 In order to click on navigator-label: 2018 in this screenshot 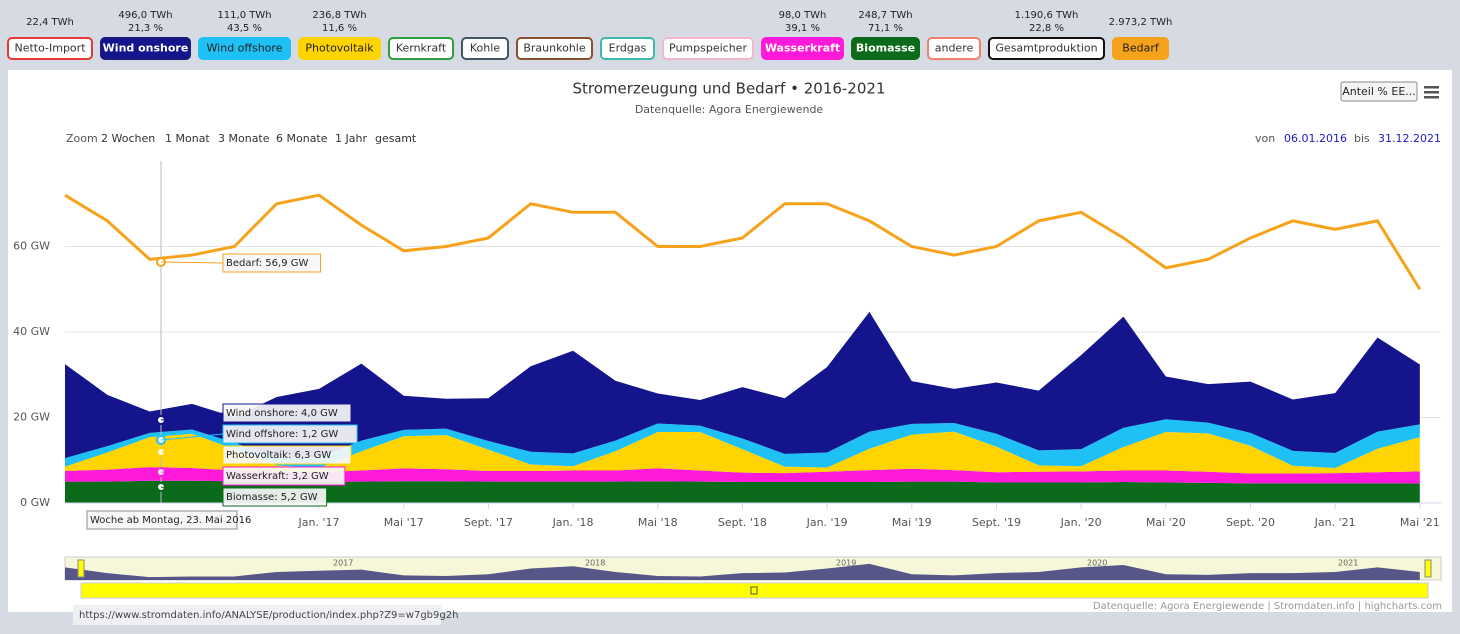, I will do `click(595, 563)`.